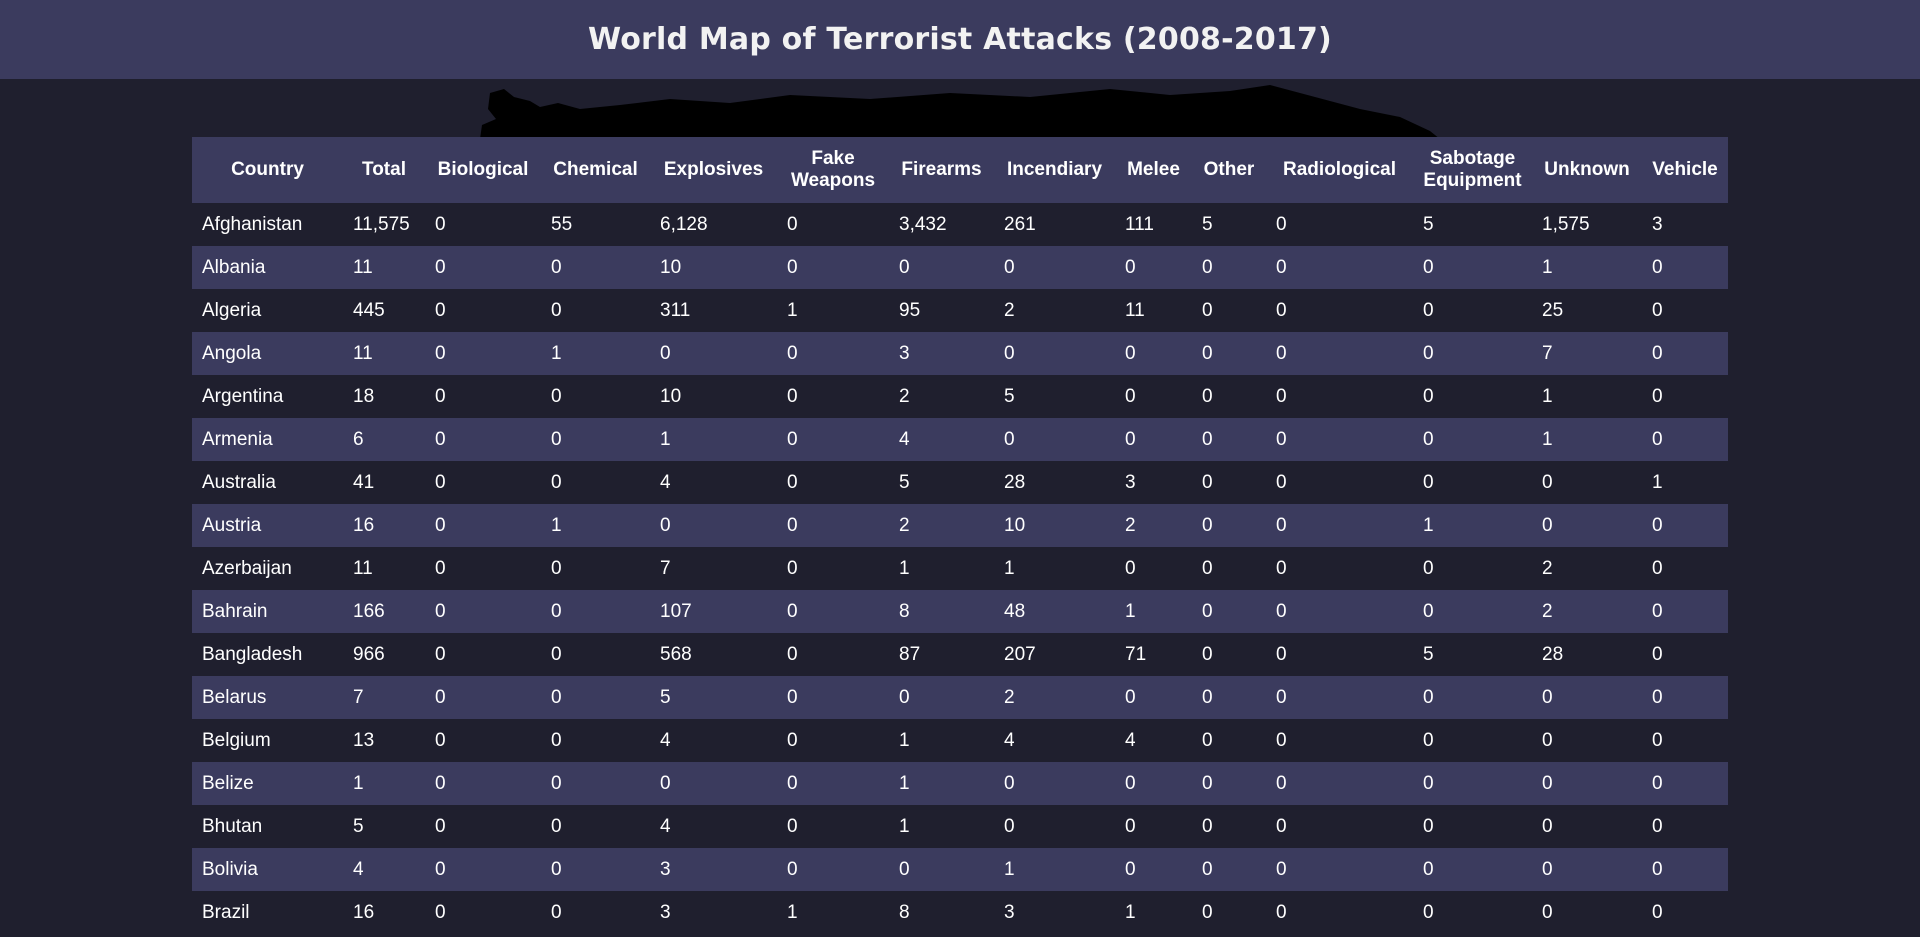 This screenshot has height=937, width=1920. I want to click on count-cell: 95, so click(910, 310).